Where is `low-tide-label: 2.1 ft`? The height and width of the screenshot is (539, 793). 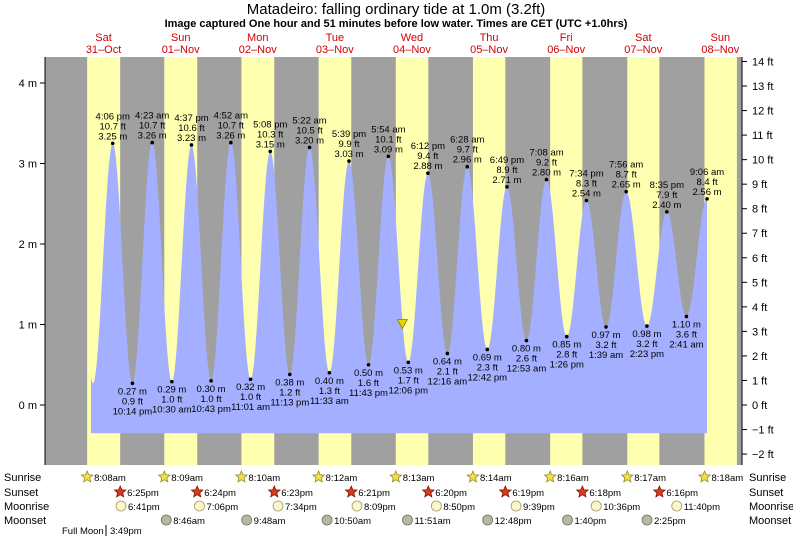 low-tide-label: 2.1 ft is located at coordinates (447, 371).